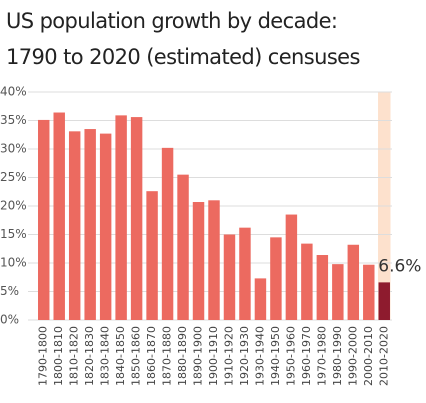  I want to click on x-tick-label: 1890-1900, so click(198, 356).